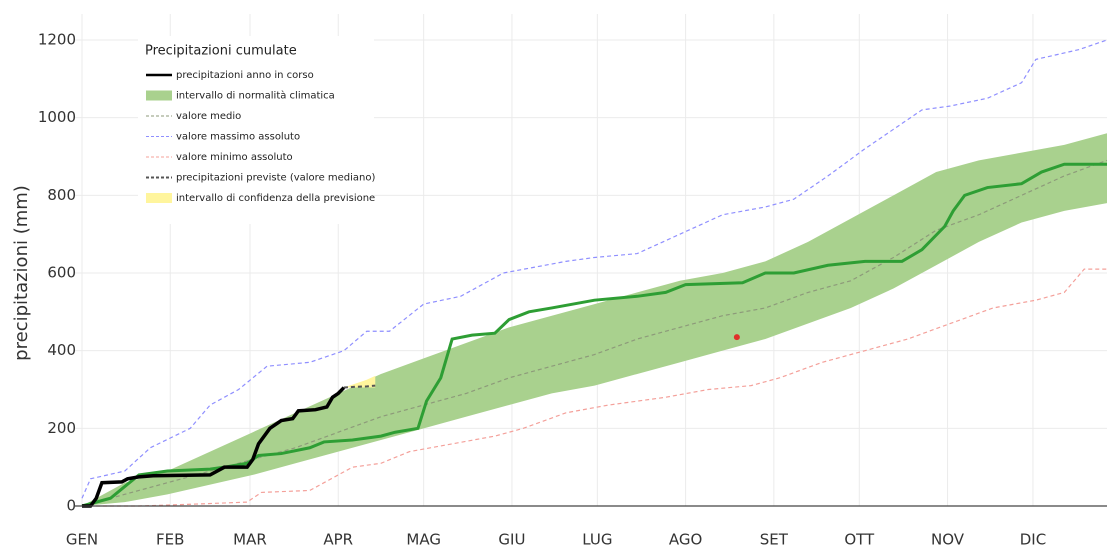  Describe the element at coordinates (859, 540) in the screenshot. I see `x-tick-label: OTT` at that location.